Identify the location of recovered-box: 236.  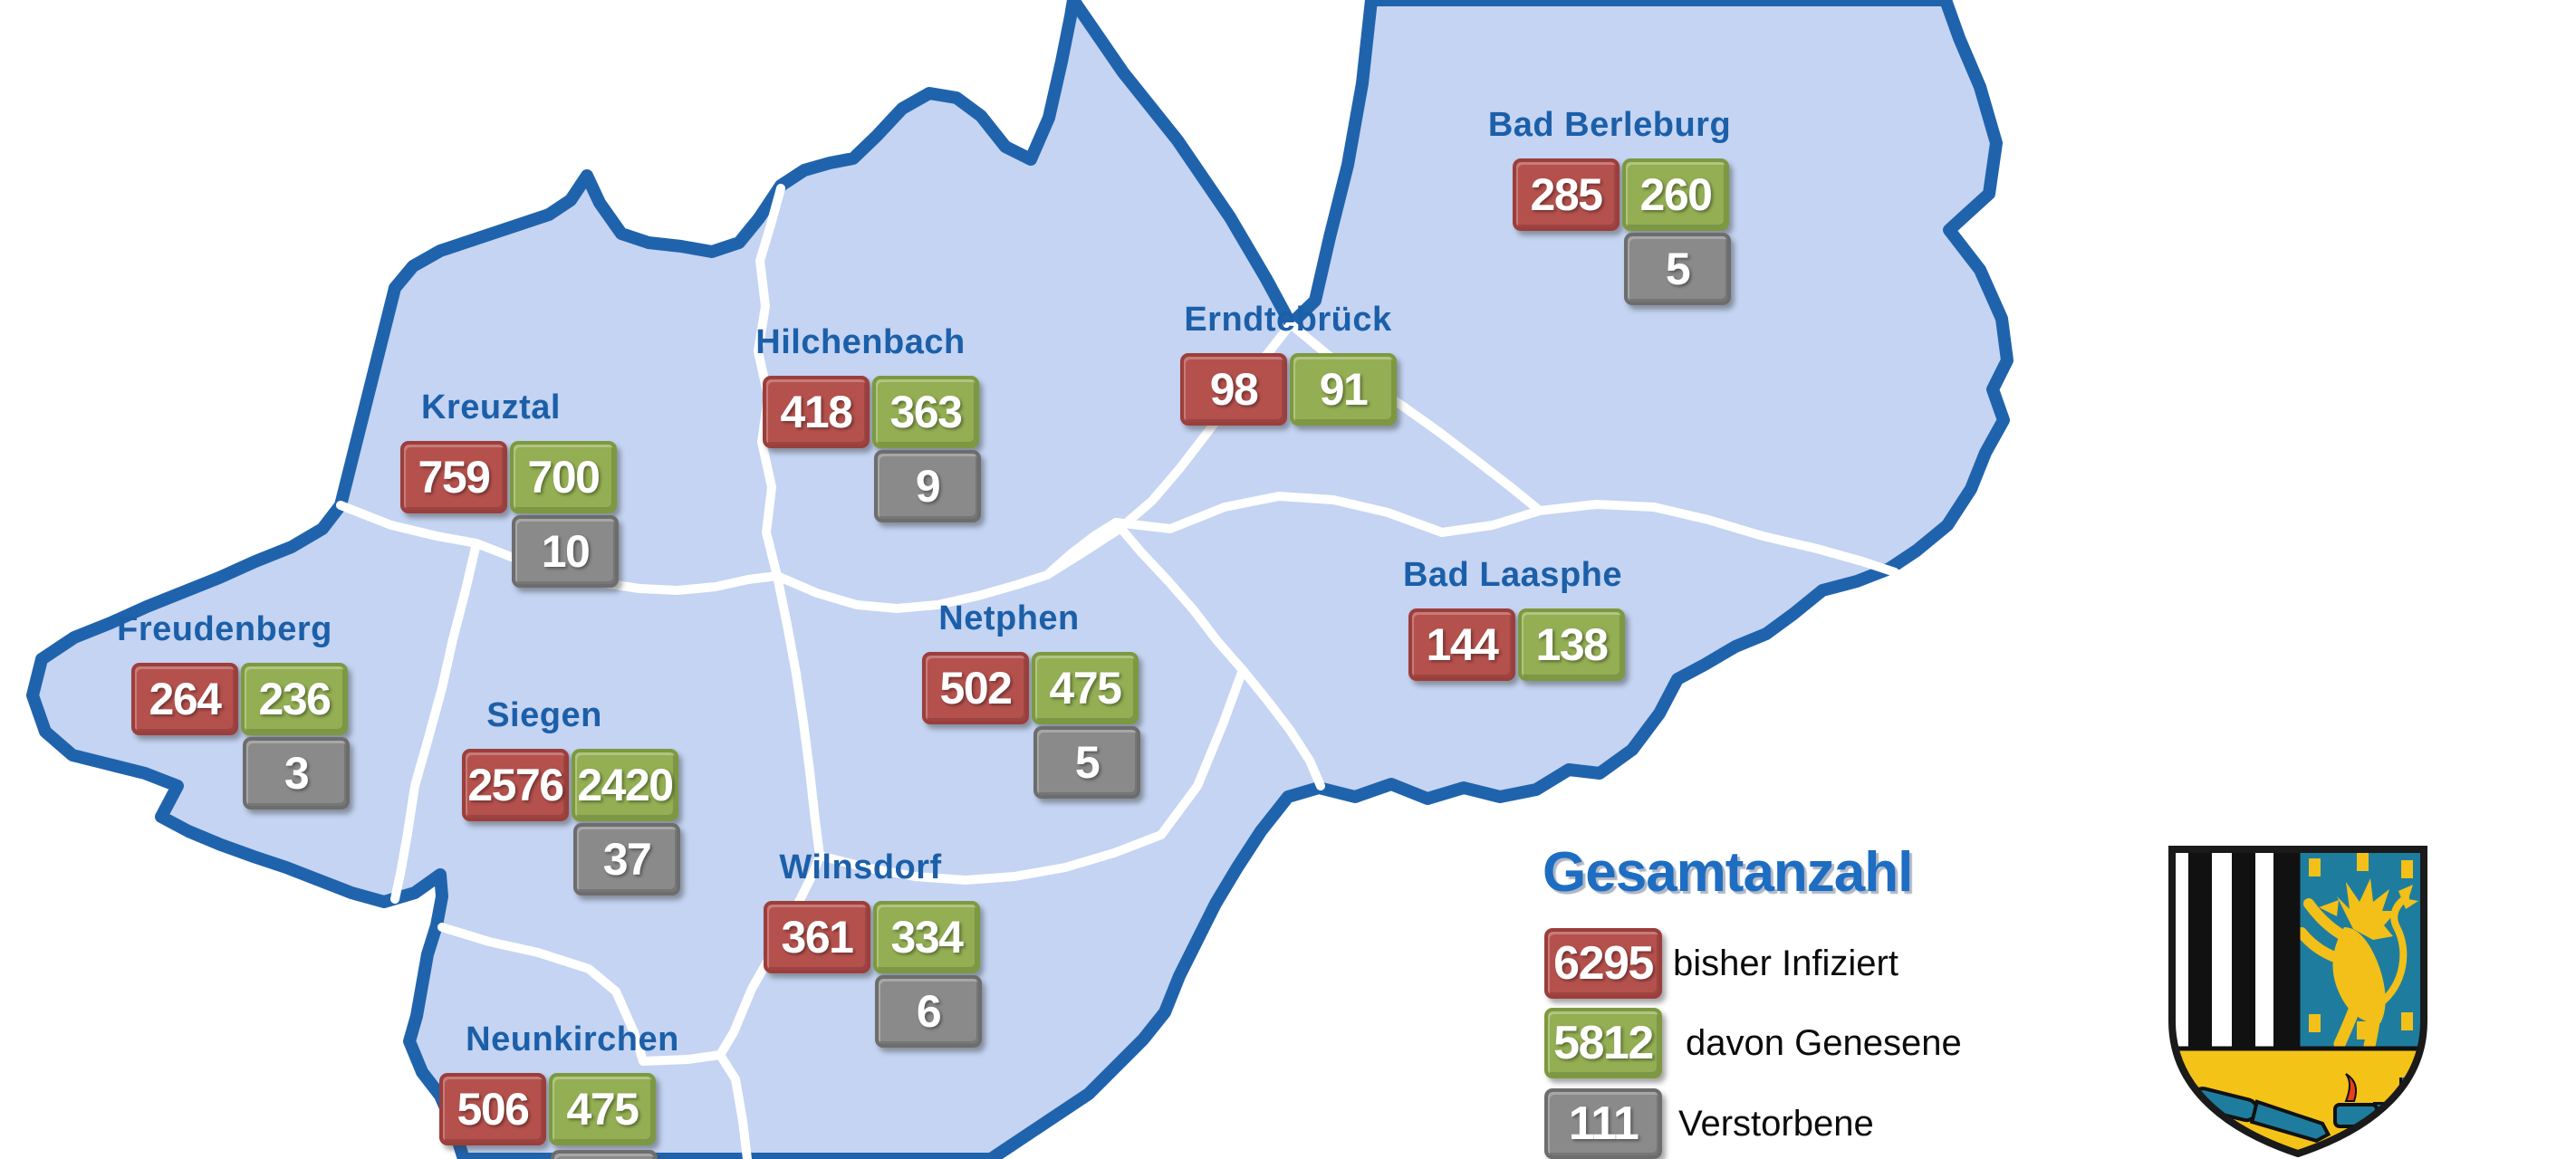
(294, 699).